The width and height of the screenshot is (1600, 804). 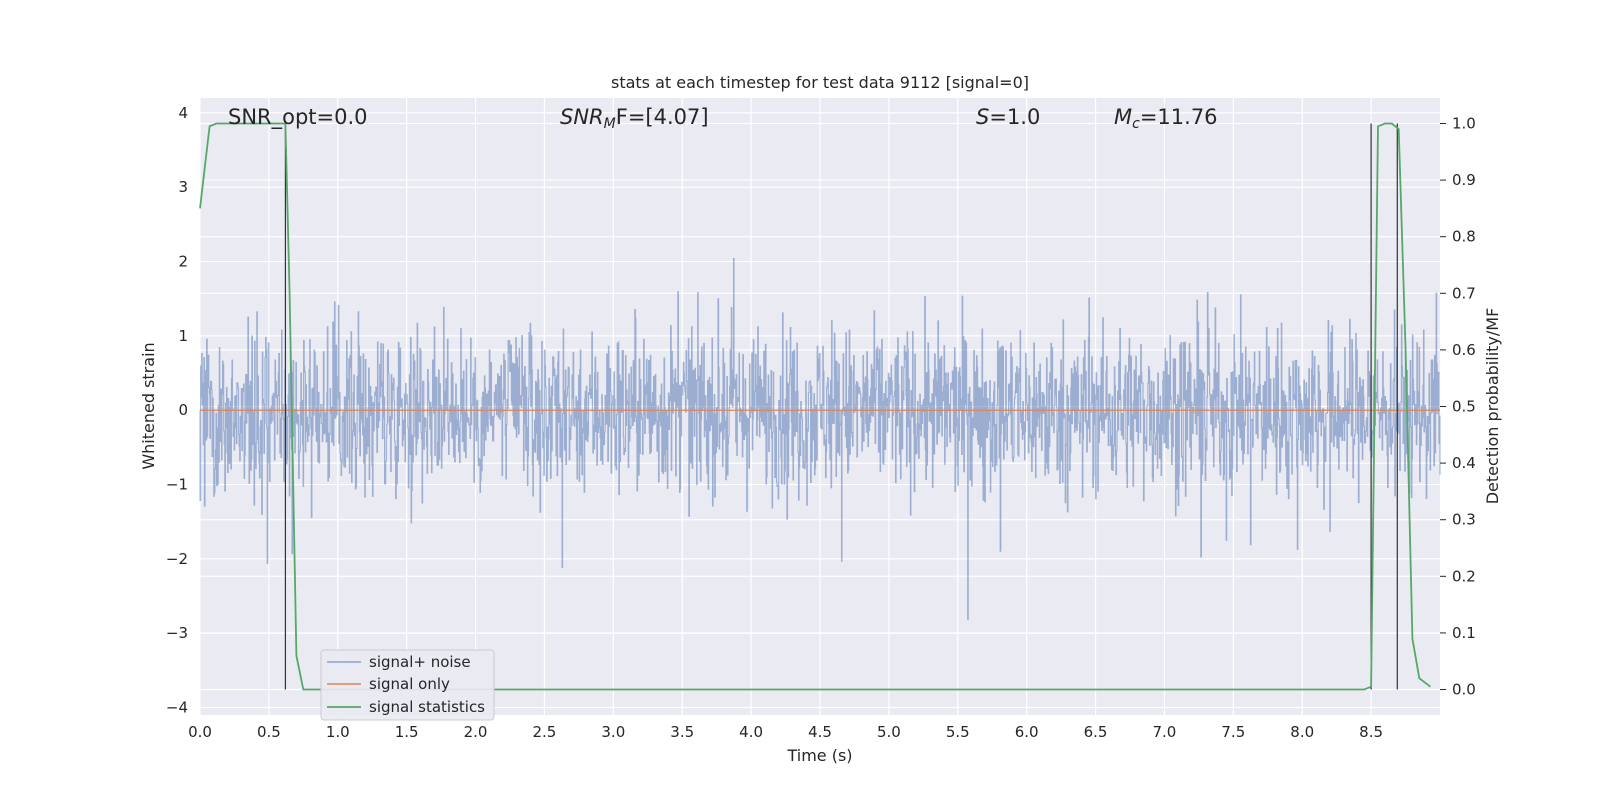 What do you see at coordinates (662, 117) in the screenshot?
I see `annotation-snr-mf-value: F=[4.07]` at bounding box center [662, 117].